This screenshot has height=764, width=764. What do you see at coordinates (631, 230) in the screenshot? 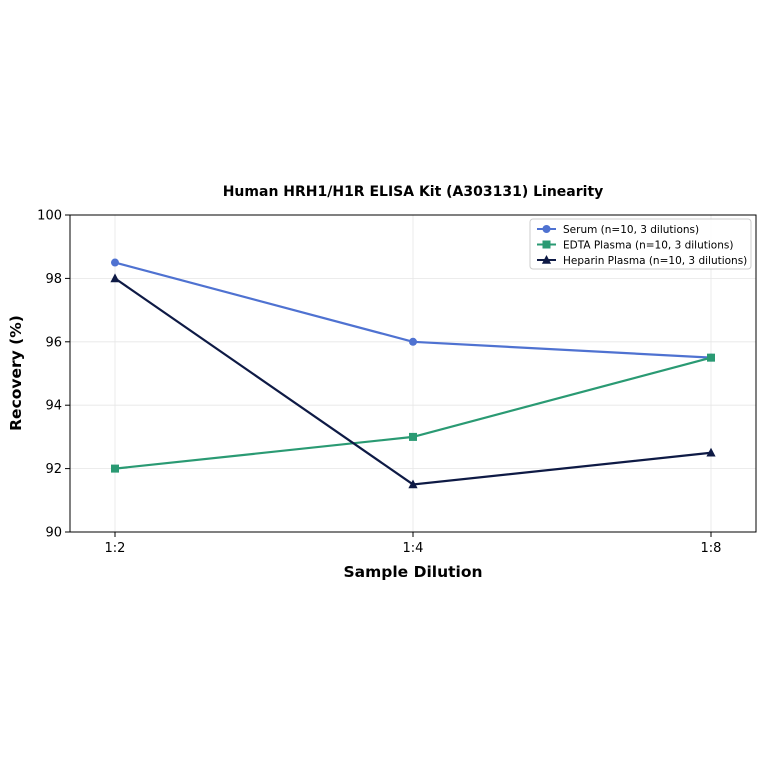
I see `legend-label: Serum (n=10, 3 dilutions)` at bounding box center [631, 230].